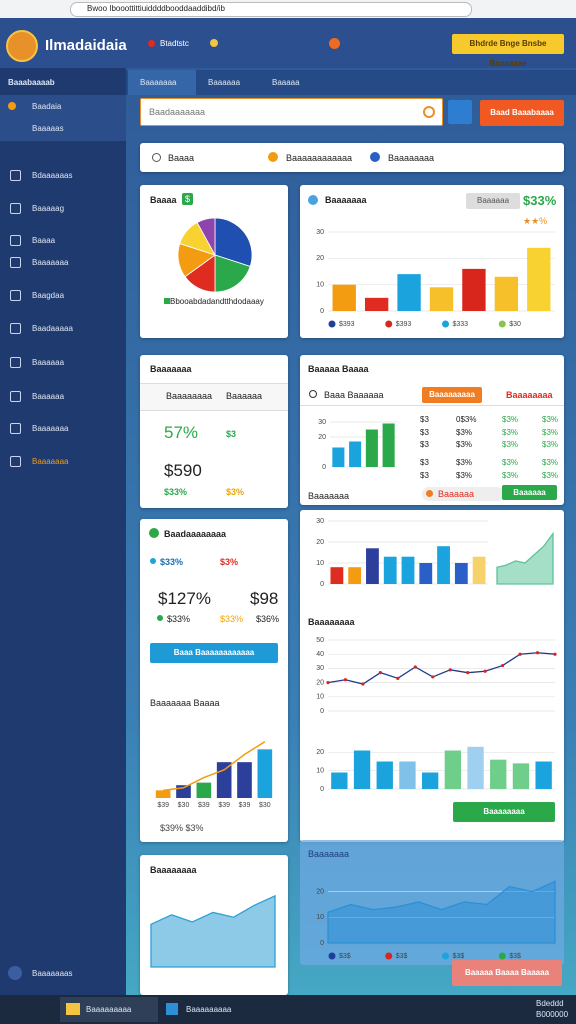 This screenshot has height=1024, width=576. What do you see at coordinates (163, 200) in the screenshot?
I see `card-title: Baaaa` at bounding box center [163, 200].